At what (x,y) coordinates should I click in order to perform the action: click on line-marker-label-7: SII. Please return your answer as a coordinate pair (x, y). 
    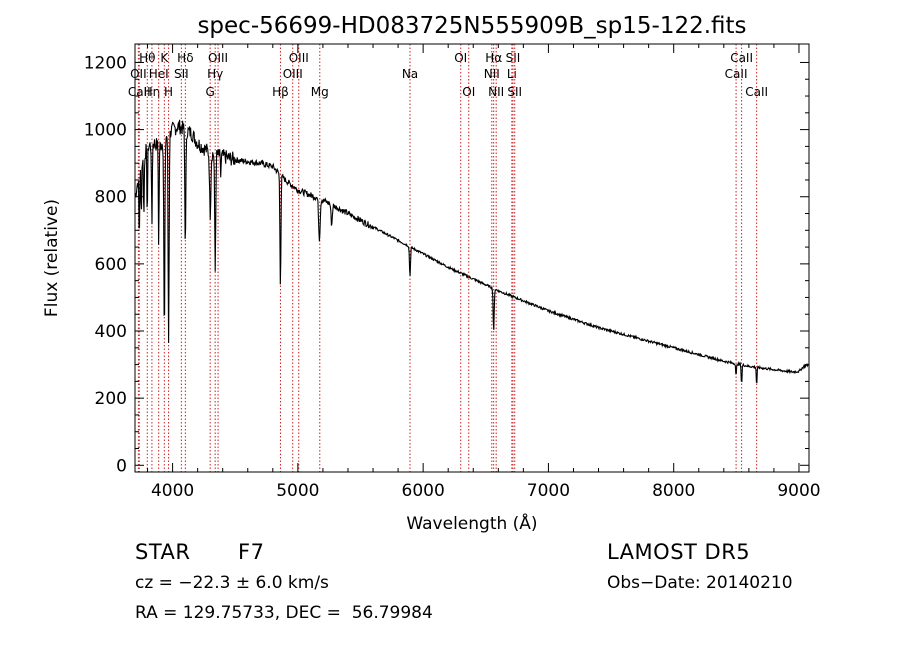
    Looking at the image, I should click on (181, 74).